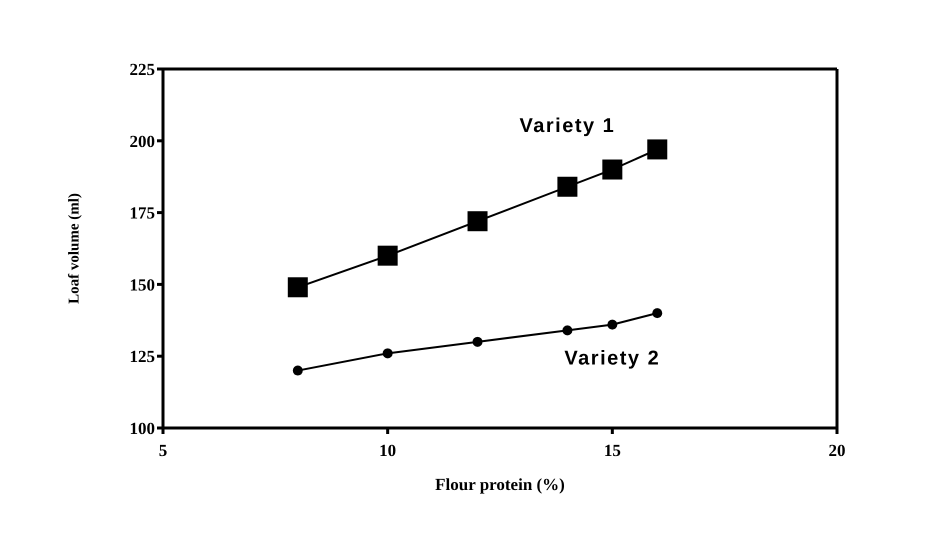 The height and width of the screenshot is (552, 936). Describe the element at coordinates (74, 248) in the screenshot. I see `y-axis-title: Loaf volume (ml)` at that location.